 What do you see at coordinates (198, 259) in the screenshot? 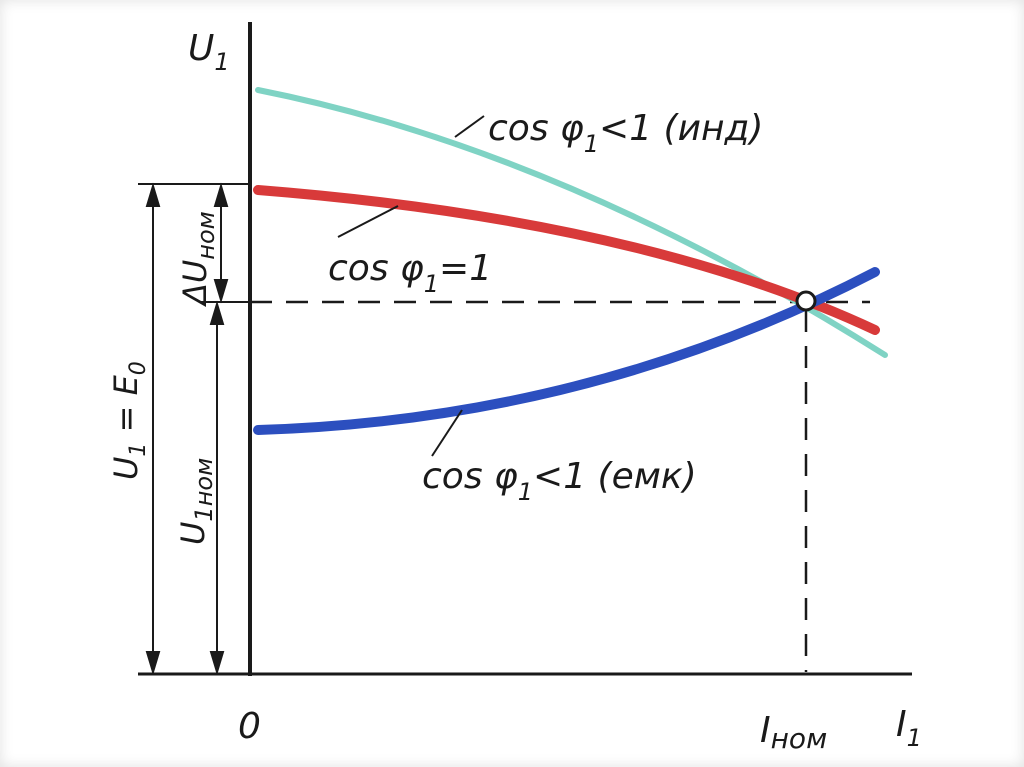
I see `dunom-label: ΔUном` at bounding box center [198, 259].